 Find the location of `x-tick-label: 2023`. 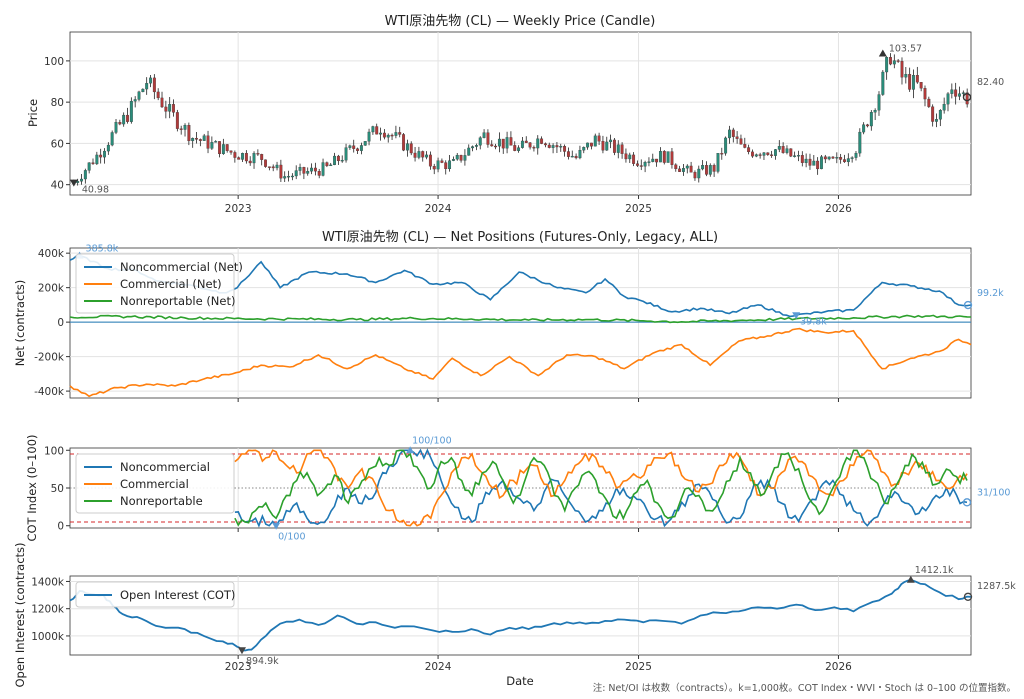

x-tick-label: 2023 is located at coordinates (238, 209).